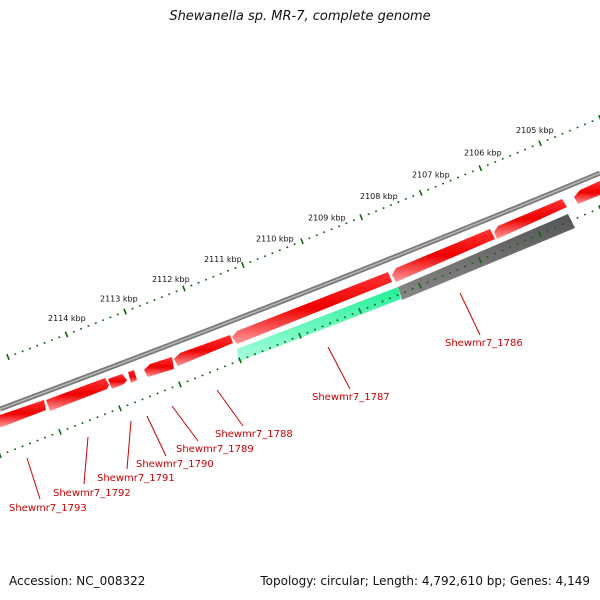 The width and height of the screenshot is (600, 600). Describe the element at coordinates (67, 318) in the screenshot. I see `scale-label: 2114 kbp` at that location.